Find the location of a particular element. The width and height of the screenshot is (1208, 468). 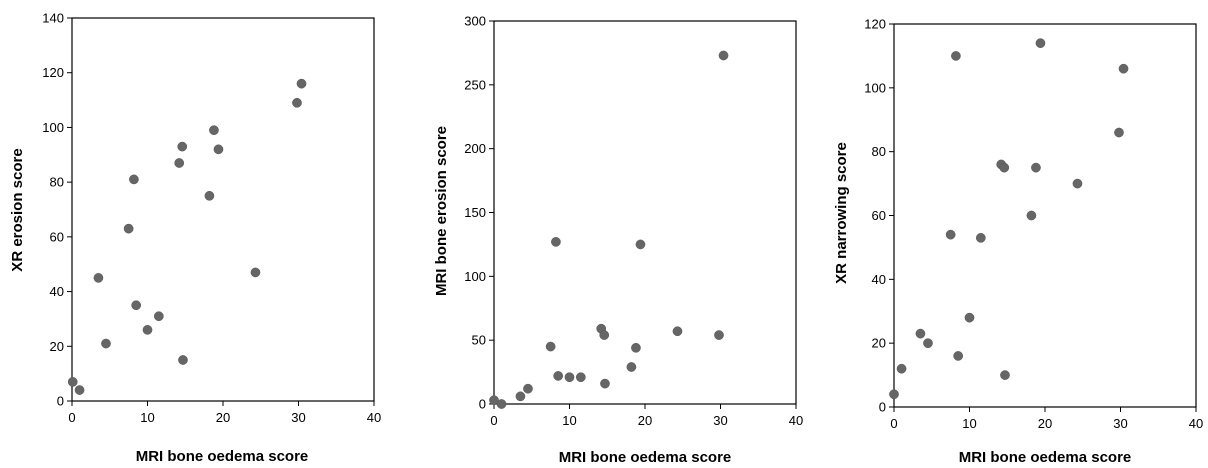

chart-xr-erosion-y-tick-label: 40 is located at coordinates (57, 291).